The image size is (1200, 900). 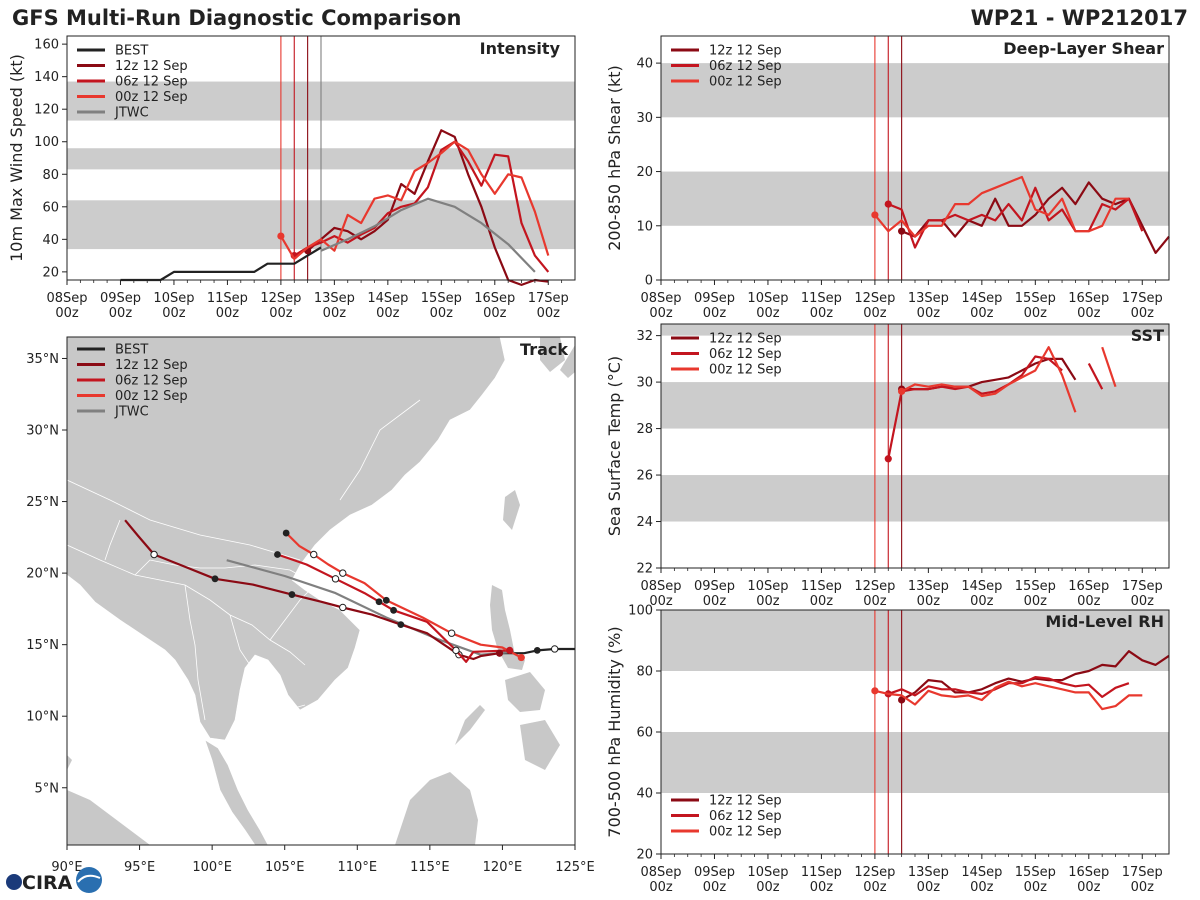 I want to click on shear-legend-label: 00z 12 Sep, so click(x=745, y=82).